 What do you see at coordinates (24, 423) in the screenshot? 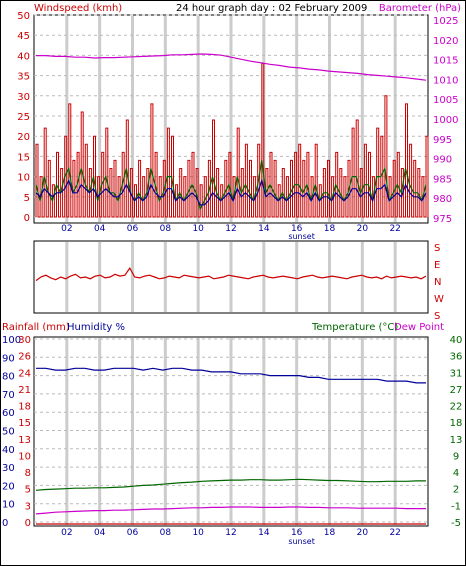
I see `rain-tick: 15` at bounding box center [24, 423].